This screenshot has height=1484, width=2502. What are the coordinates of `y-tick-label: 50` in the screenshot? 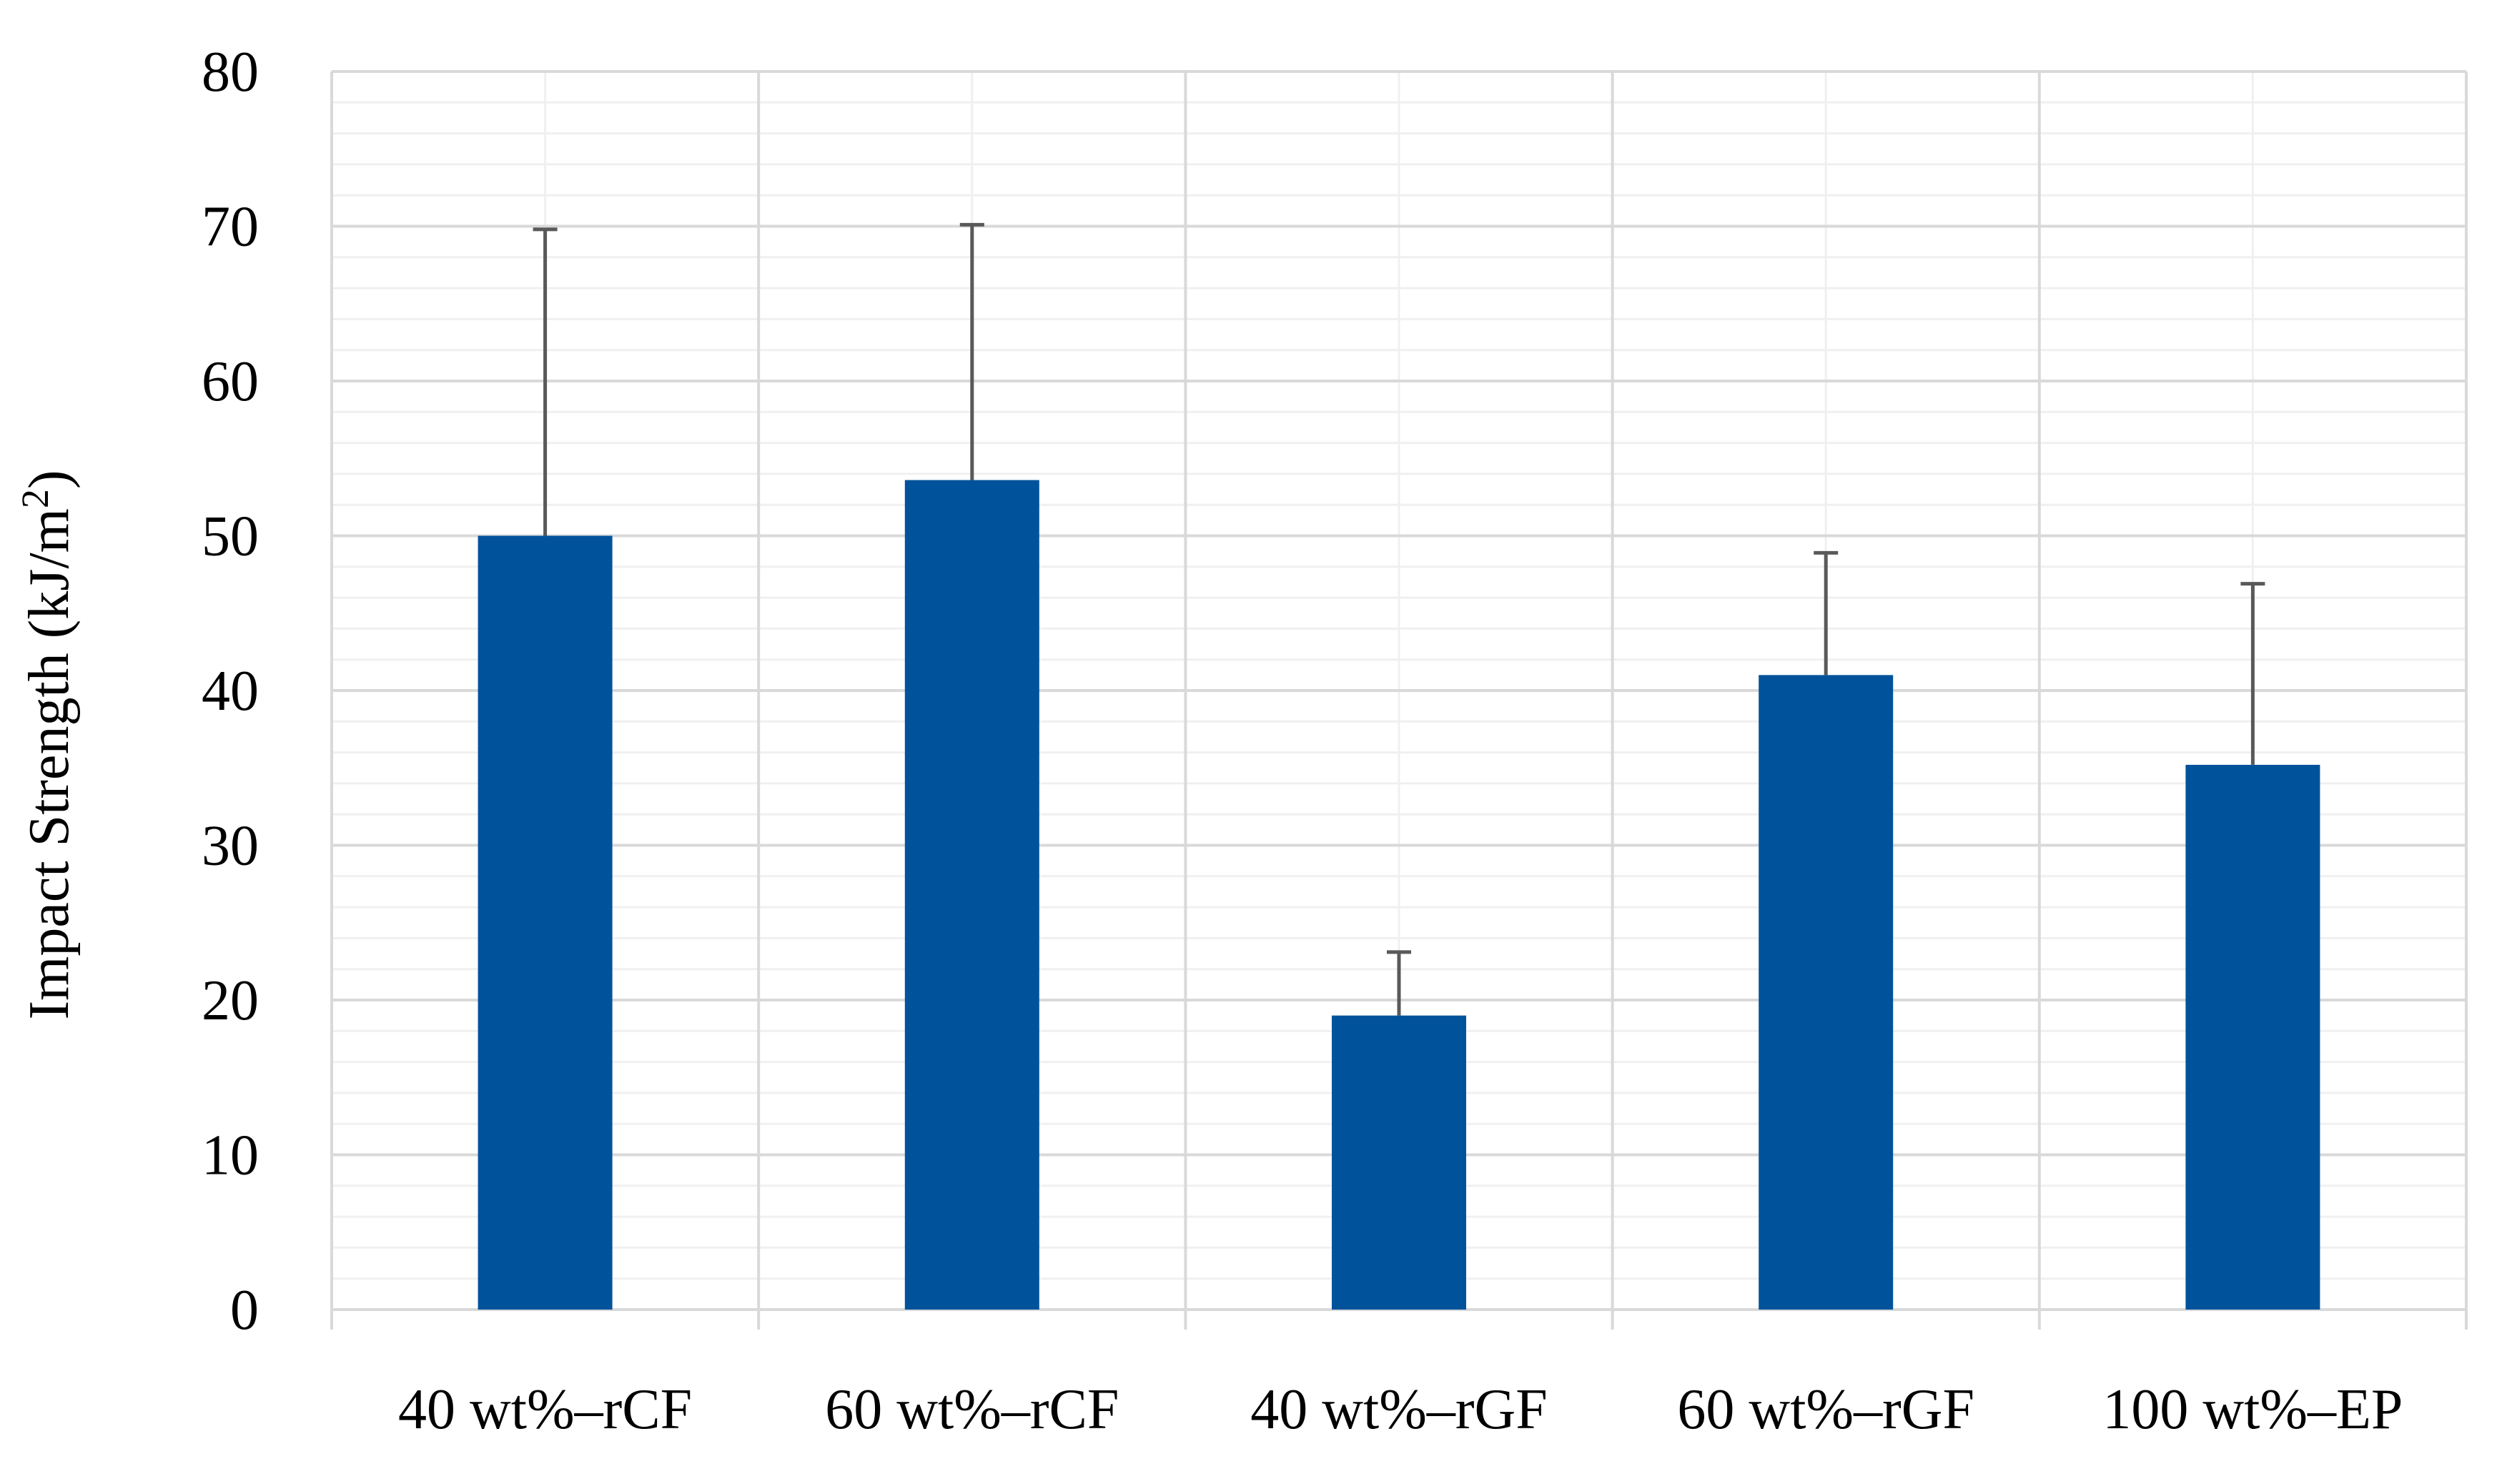 It's located at (231, 536).